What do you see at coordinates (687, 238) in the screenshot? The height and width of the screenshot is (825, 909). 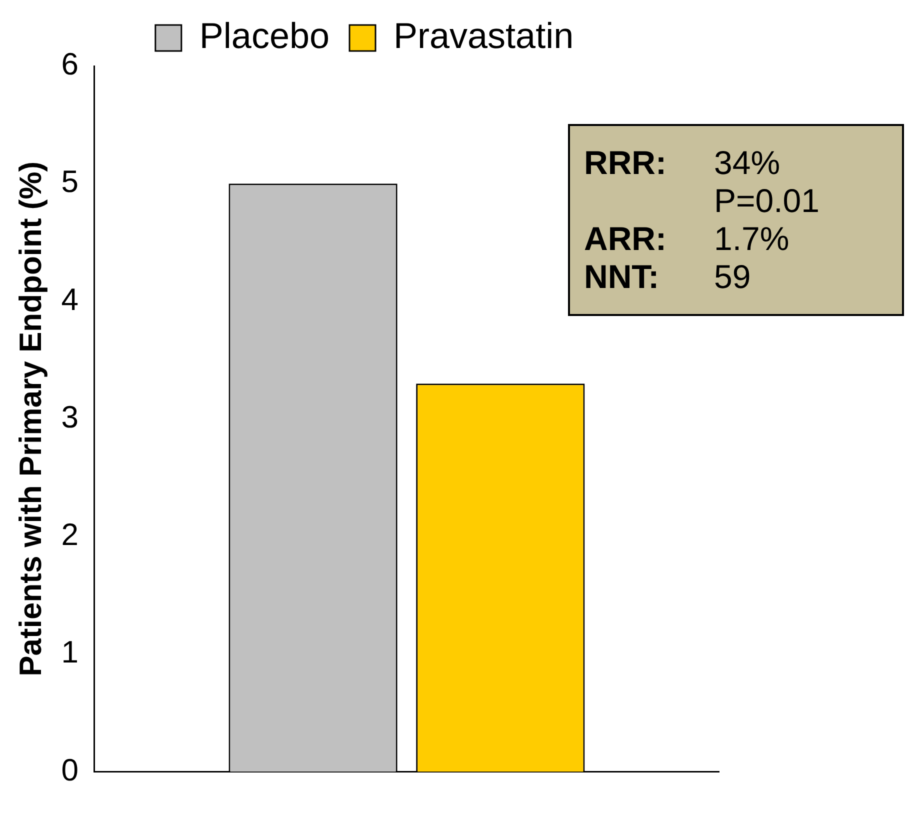 I see `text: ARR: 1.7%` at bounding box center [687, 238].